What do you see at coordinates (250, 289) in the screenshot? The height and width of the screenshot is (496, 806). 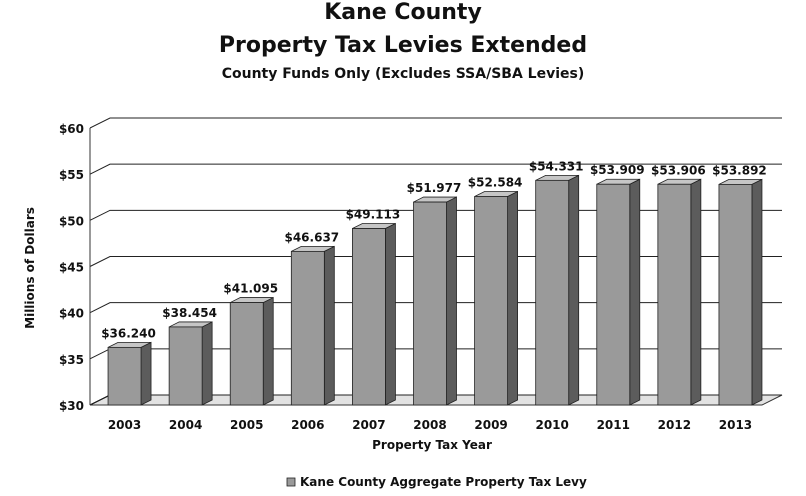 I see `data-label: $41.095` at bounding box center [250, 289].